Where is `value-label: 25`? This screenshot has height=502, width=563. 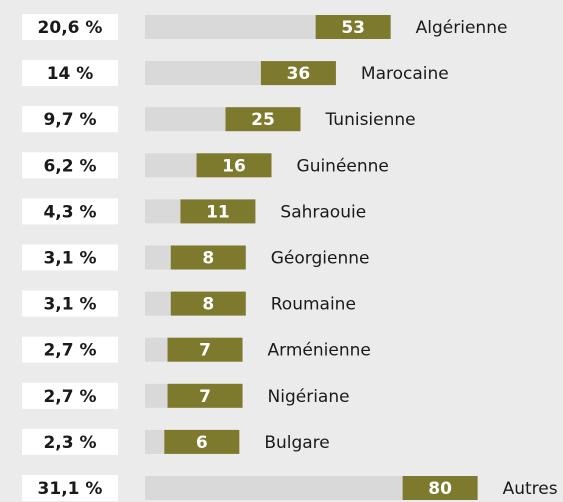
value-label: 25 is located at coordinates (263, 120).